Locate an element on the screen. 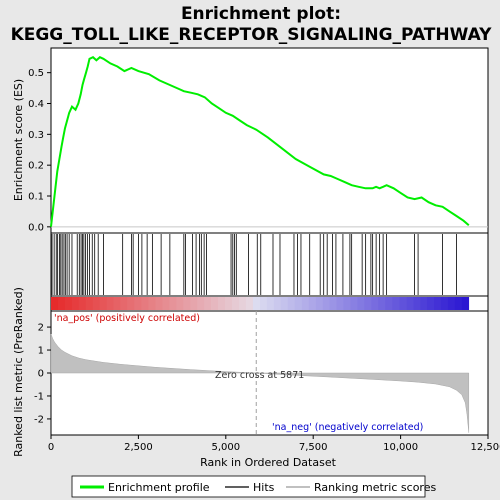  x-tick-label: 5,000 is located at coordinates (225, 447).